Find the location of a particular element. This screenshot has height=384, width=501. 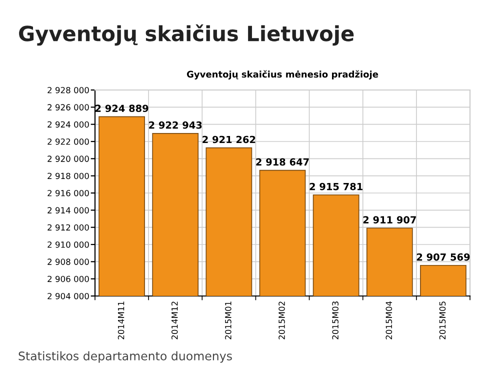

chart-title: Gyventojų skaičius Lietuvoje is located at coordinates (186, 35).